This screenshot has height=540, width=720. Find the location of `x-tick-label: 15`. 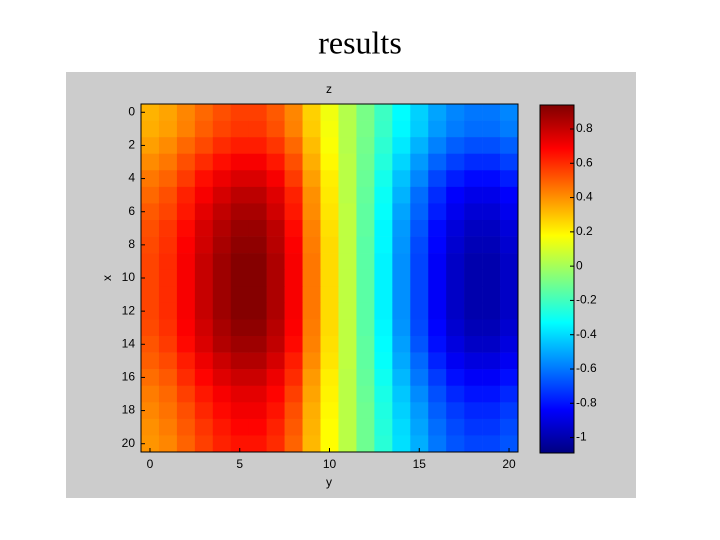

x-tick-label: 15 is located at coordinates (420, 464).